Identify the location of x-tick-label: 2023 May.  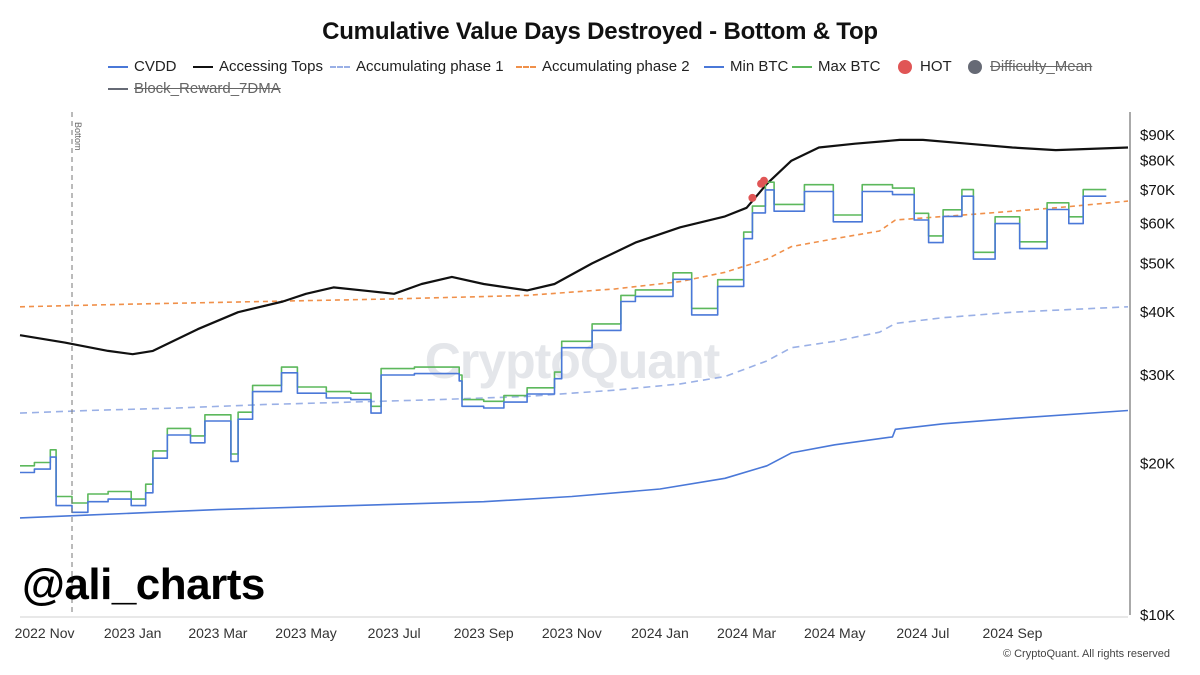
(305, 633).